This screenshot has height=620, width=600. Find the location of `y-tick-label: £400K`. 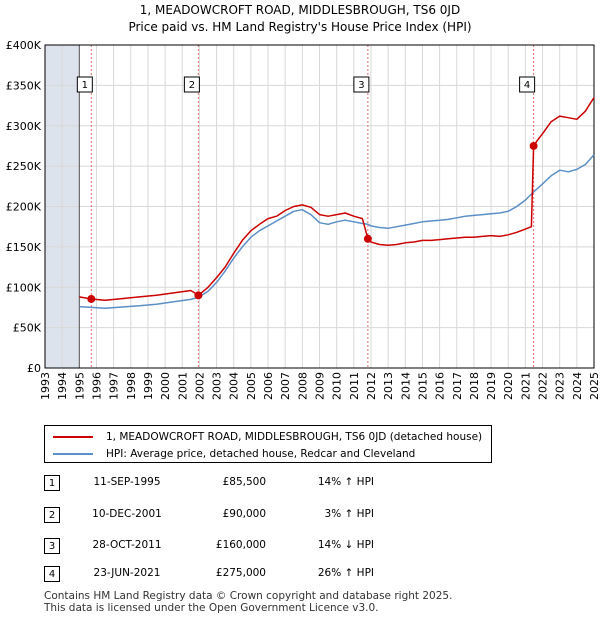

y-tick-label: £400K is located at coordinates (24, 45).